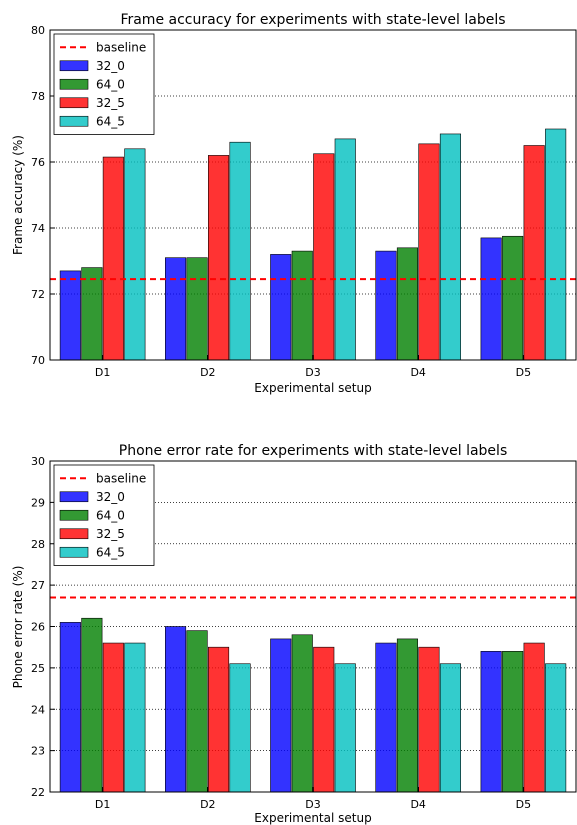  What do you see at coordinates (38, 544) in the screenshot?
I see `y-tick-label: 28` at bounding box center [38, 544].